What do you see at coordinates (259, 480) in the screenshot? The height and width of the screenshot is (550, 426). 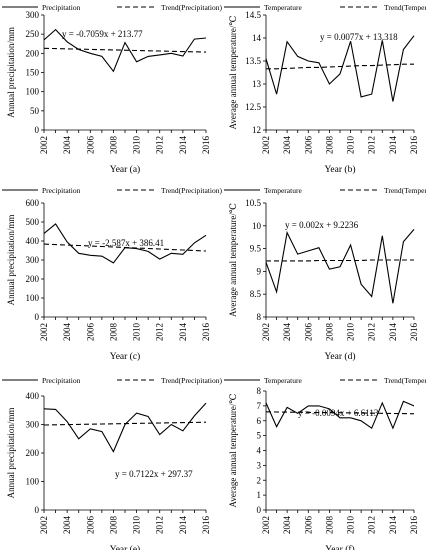 I see `y-tick-label: 2` at bounding box center [259, 480].